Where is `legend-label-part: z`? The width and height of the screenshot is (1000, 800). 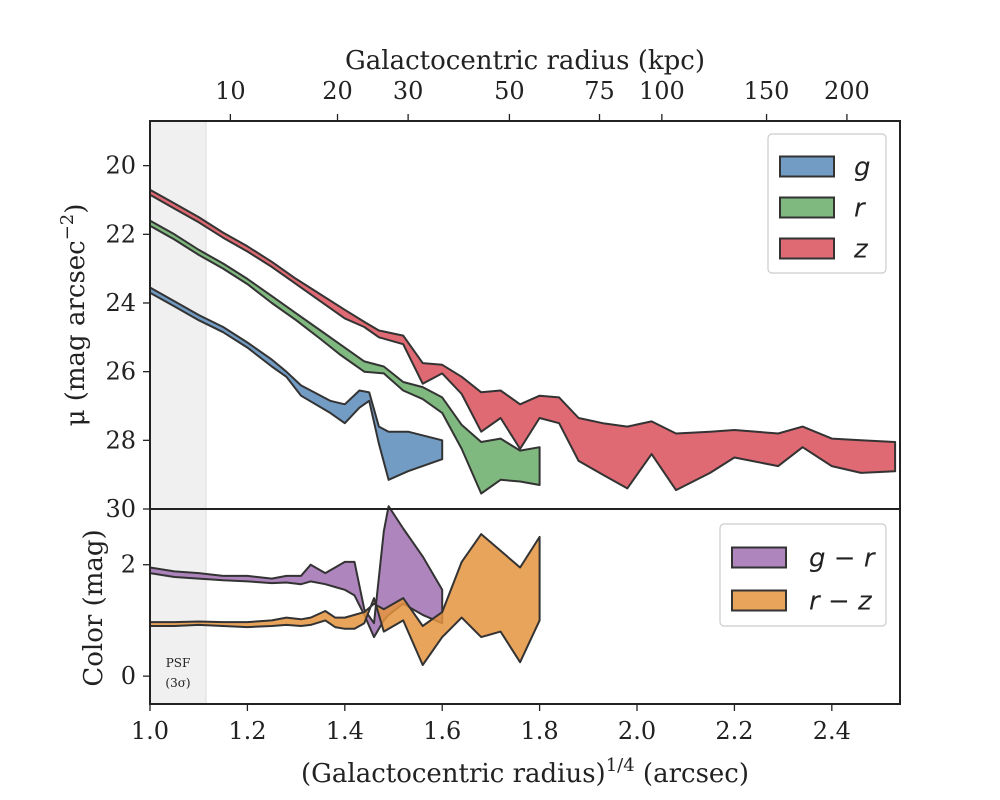 legend-label-part: z is located at coordinates (865, 602).